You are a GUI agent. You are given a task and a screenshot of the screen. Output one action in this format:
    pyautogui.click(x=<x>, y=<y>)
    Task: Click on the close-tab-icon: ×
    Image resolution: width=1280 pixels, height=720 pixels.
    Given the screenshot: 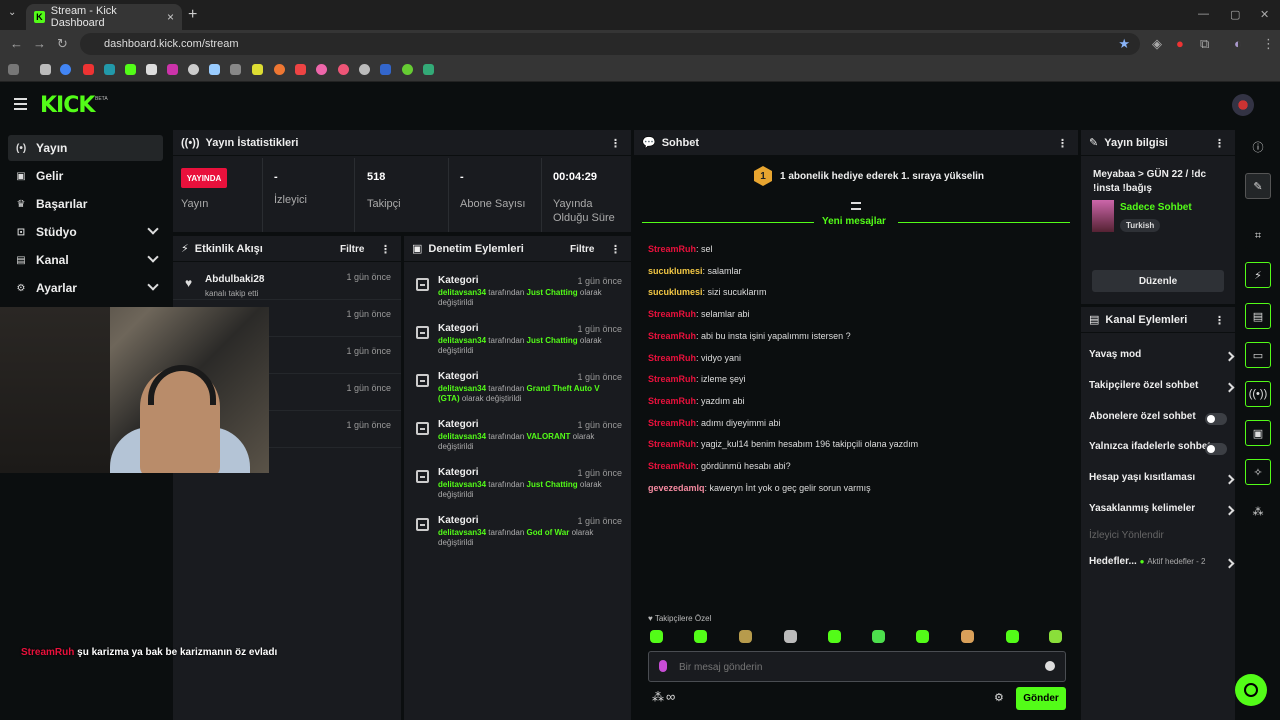 What is the action you would take?
    pyautogui.click(x=170, y=17)
    